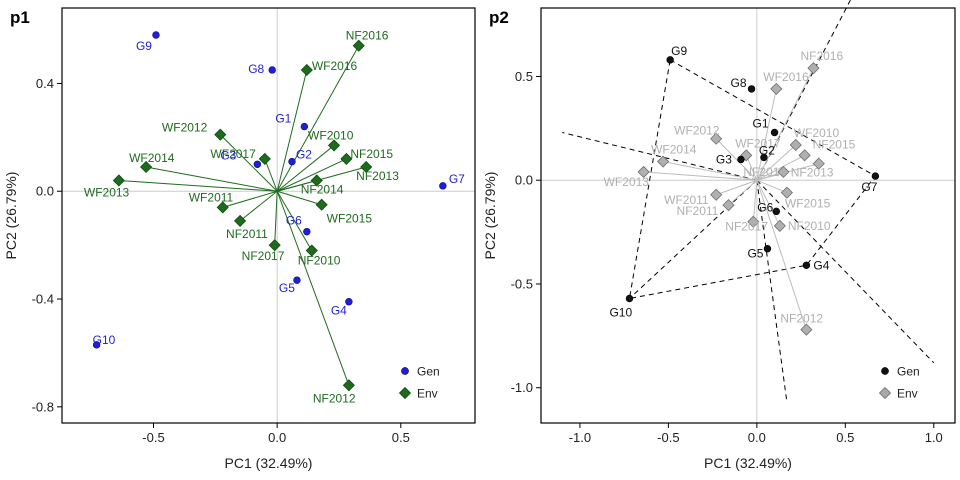 This screenshot has height=480, width=960. Describe the element at coordinates (443, 186) in the screenshot. I see `gen-point-g7` at that location.